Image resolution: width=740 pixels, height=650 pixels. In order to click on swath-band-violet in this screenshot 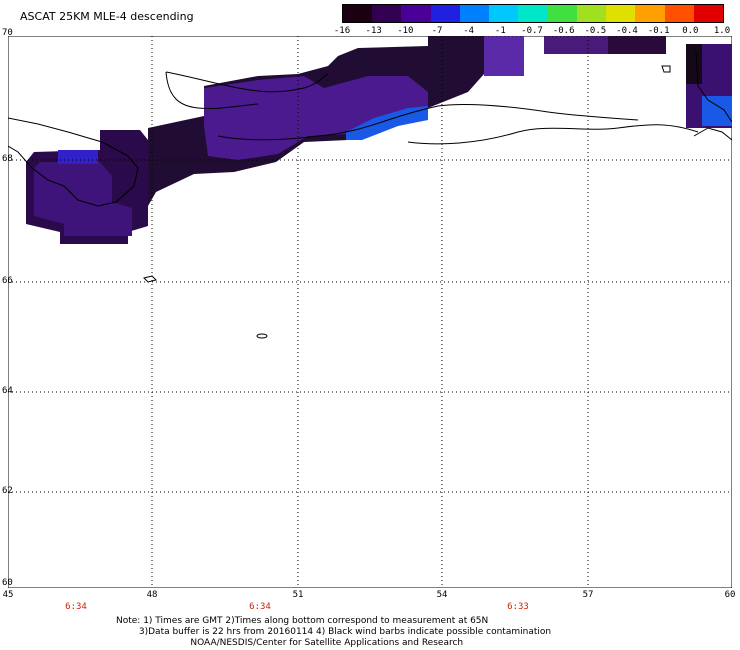, I will do `click(316, 118)`.